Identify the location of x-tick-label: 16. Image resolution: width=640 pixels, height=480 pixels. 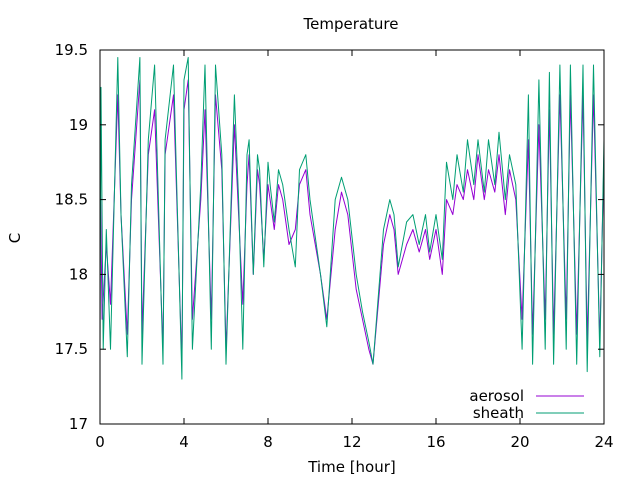
(435, 442).